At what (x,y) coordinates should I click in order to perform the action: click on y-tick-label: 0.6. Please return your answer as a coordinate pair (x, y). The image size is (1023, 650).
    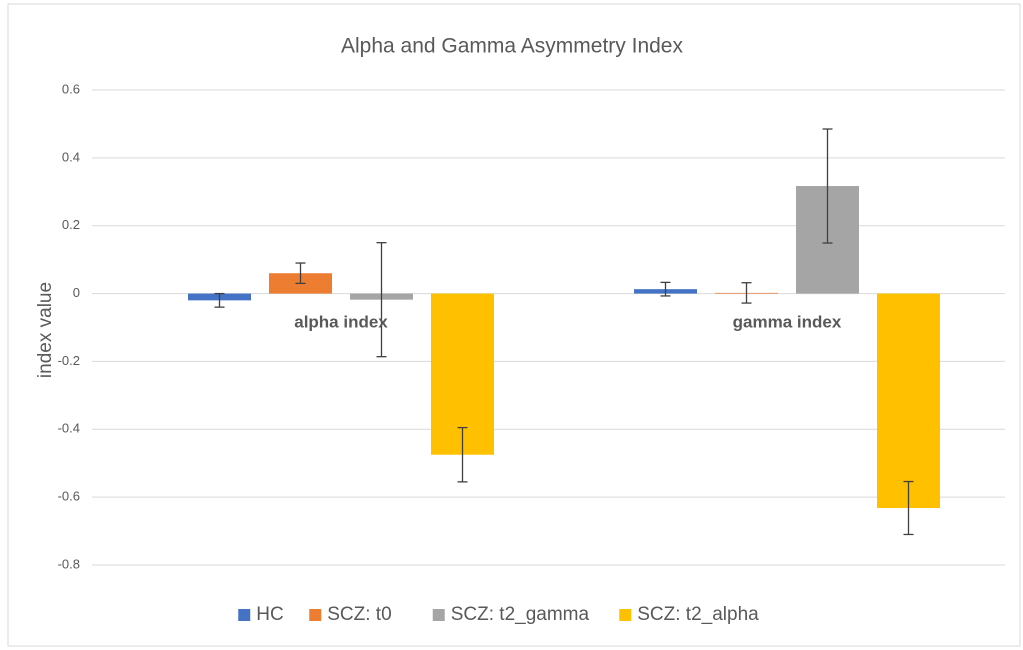
    Looking at the image, I should click on (71, 88).